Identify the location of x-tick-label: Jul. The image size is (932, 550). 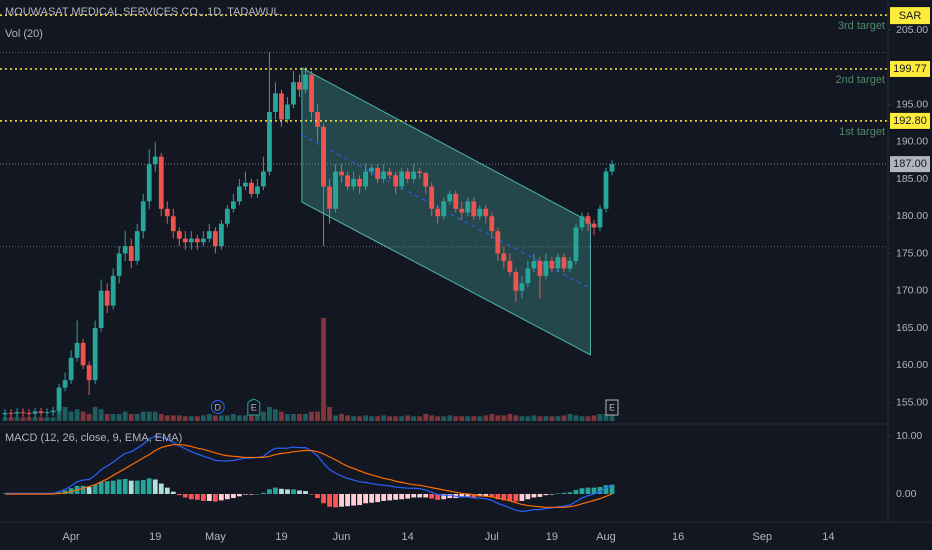
(492, 537).